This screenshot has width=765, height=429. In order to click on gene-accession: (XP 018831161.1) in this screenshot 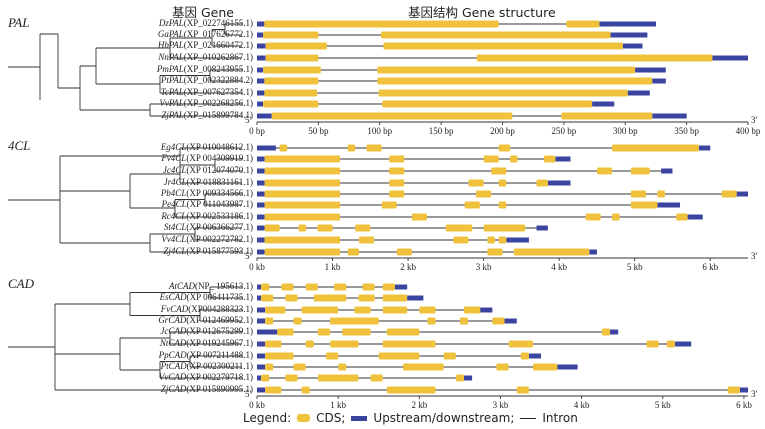, I will do `click(219, 182)`.